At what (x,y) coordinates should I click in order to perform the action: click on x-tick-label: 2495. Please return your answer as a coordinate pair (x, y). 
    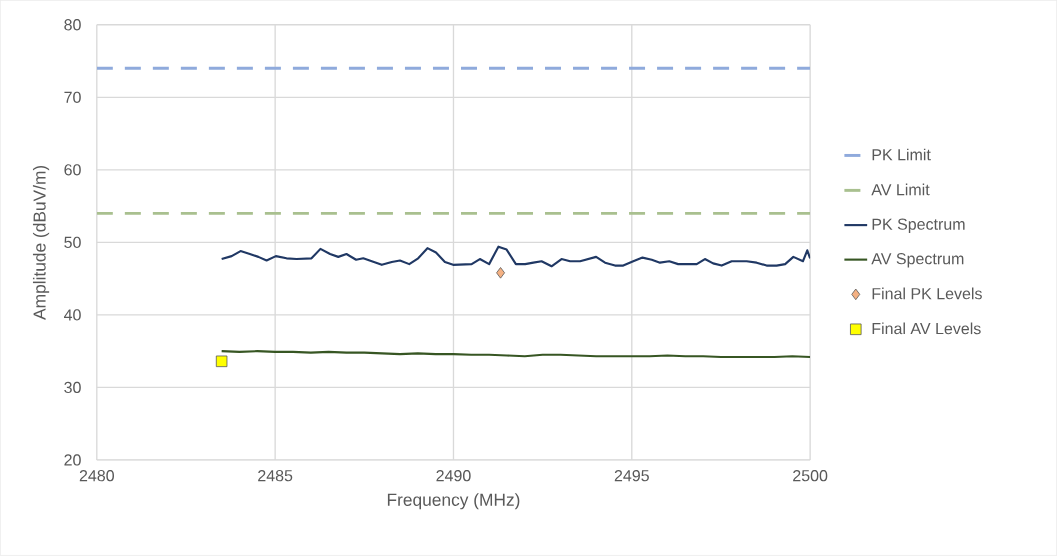
    Looking at the image, I should click on (631, 476).